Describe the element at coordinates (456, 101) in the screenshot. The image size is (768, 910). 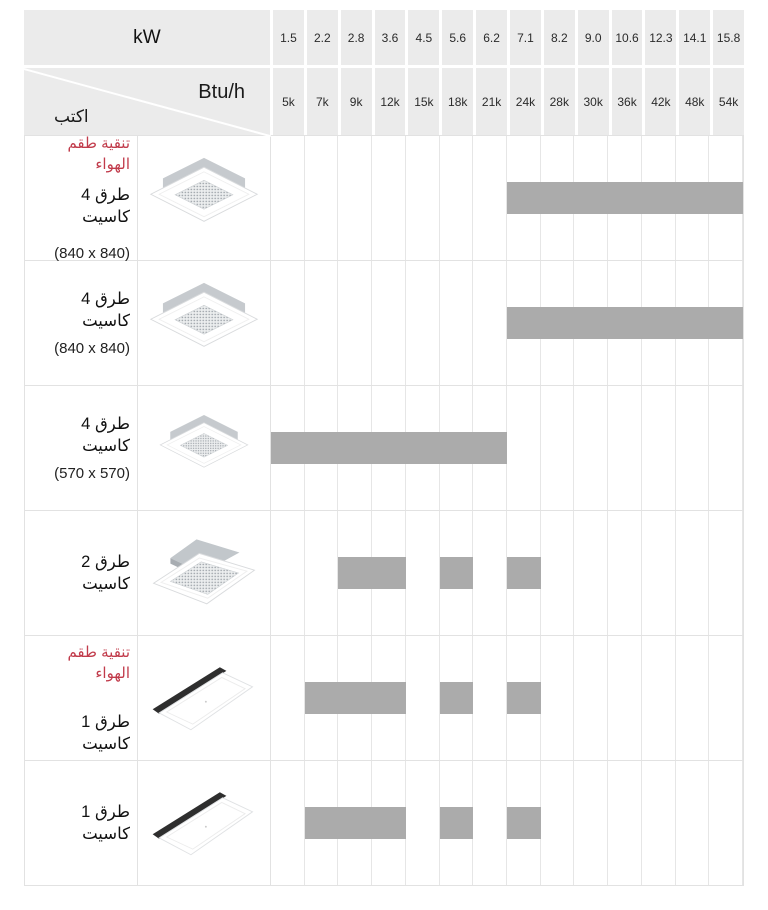
I see `btu-value-cell: 18k` at that location.